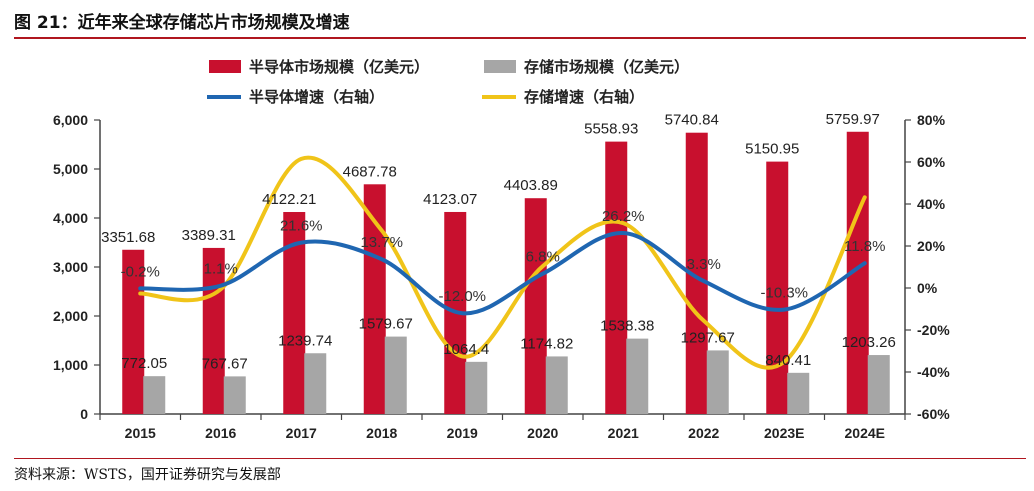 Image resolution: width=1034 pixels, height=491 pixels. What do you see at coordinates (611, 129) in the screenshot?
I see `semiconductor-bar-label: 5558.93` at bounding box center [611, 129].